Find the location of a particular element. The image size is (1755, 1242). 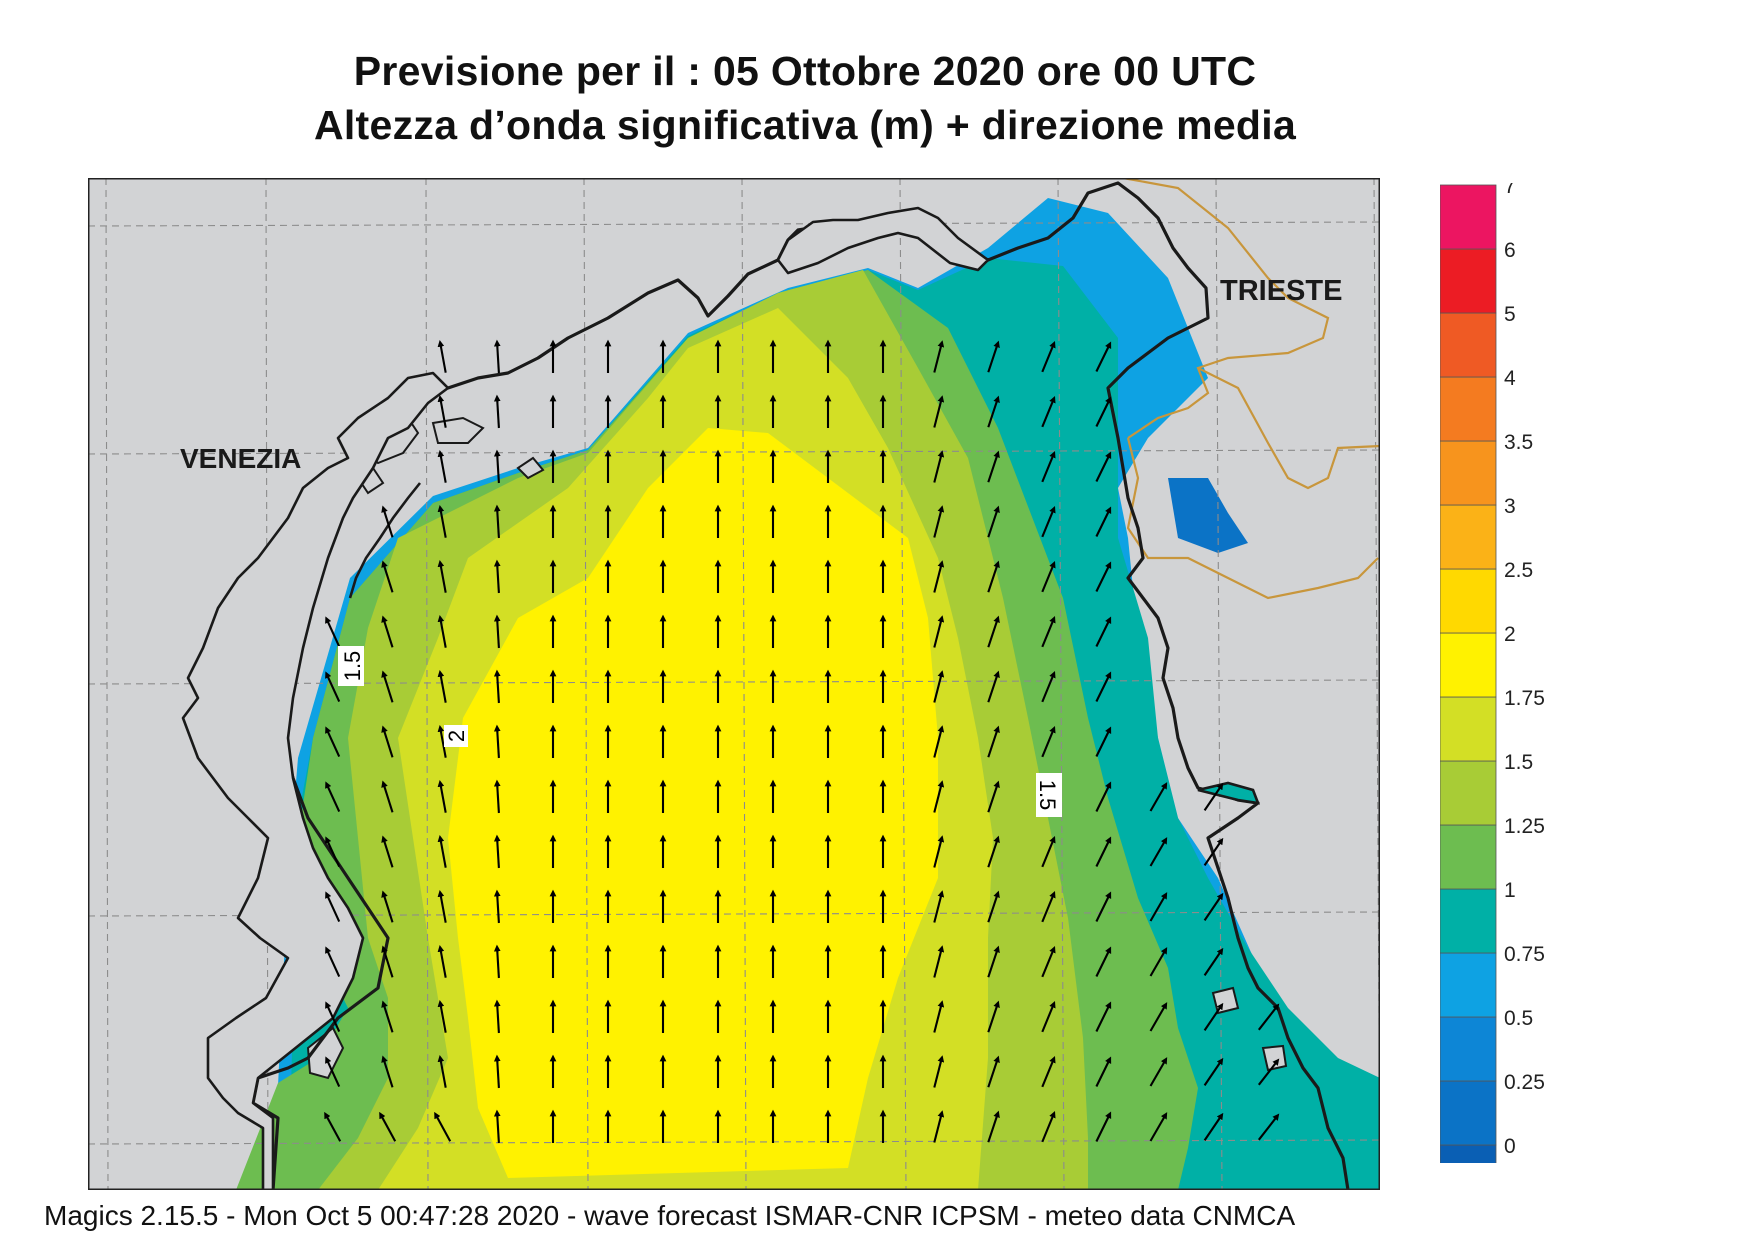

legend-label: 5 is located at coordinates (1510, 314).